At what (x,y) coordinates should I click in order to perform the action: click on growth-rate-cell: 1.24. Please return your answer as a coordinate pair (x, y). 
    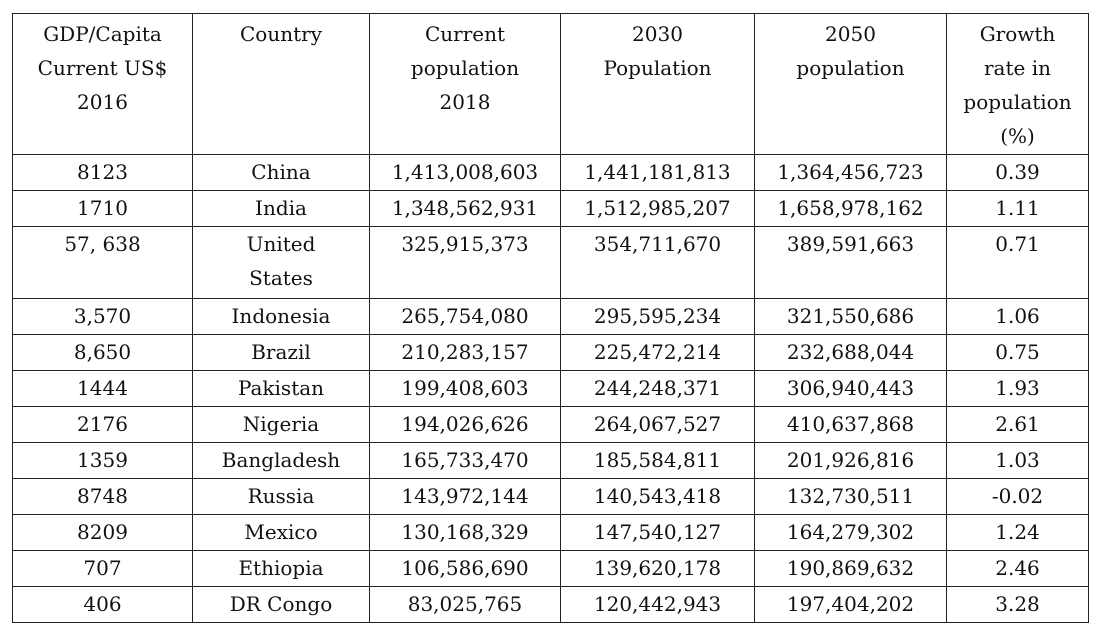
    Looking at the image, I should click on (1017, 532).